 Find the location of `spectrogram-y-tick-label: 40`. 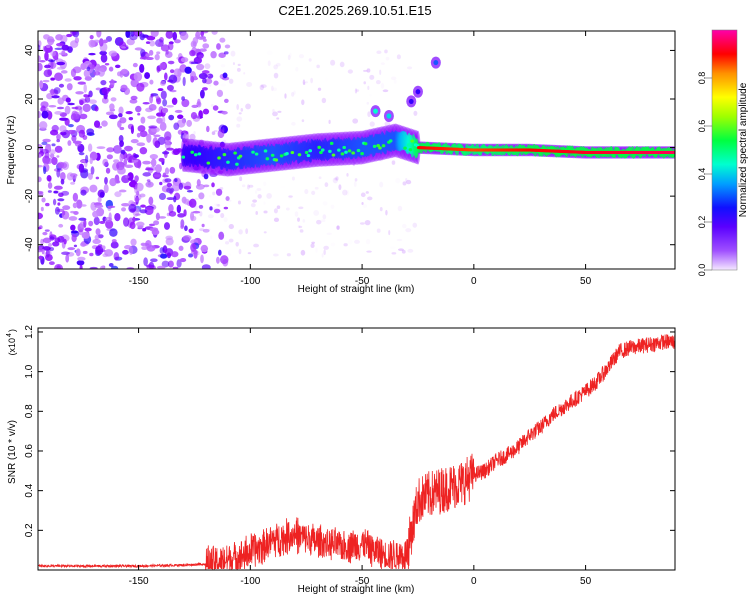

spectrogram-y-tick-label: 40 is located at coordinates (29, 50).